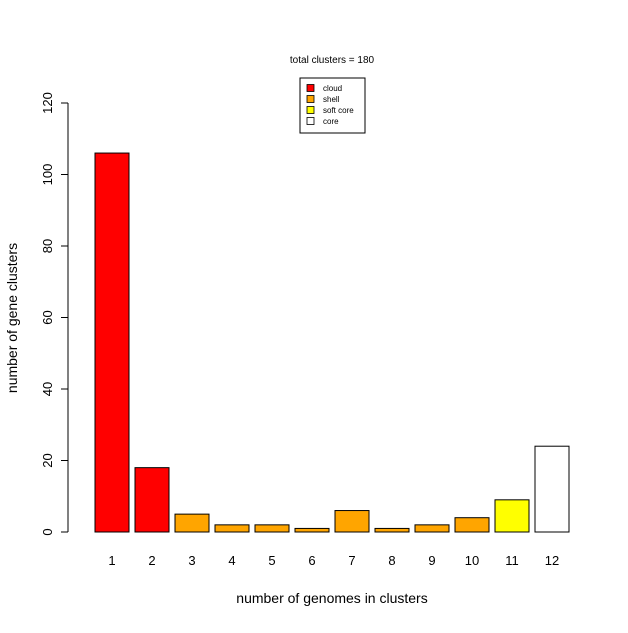 The image size is (628, 633). I want to click on x-tick-label: 10, so click(472, 560).